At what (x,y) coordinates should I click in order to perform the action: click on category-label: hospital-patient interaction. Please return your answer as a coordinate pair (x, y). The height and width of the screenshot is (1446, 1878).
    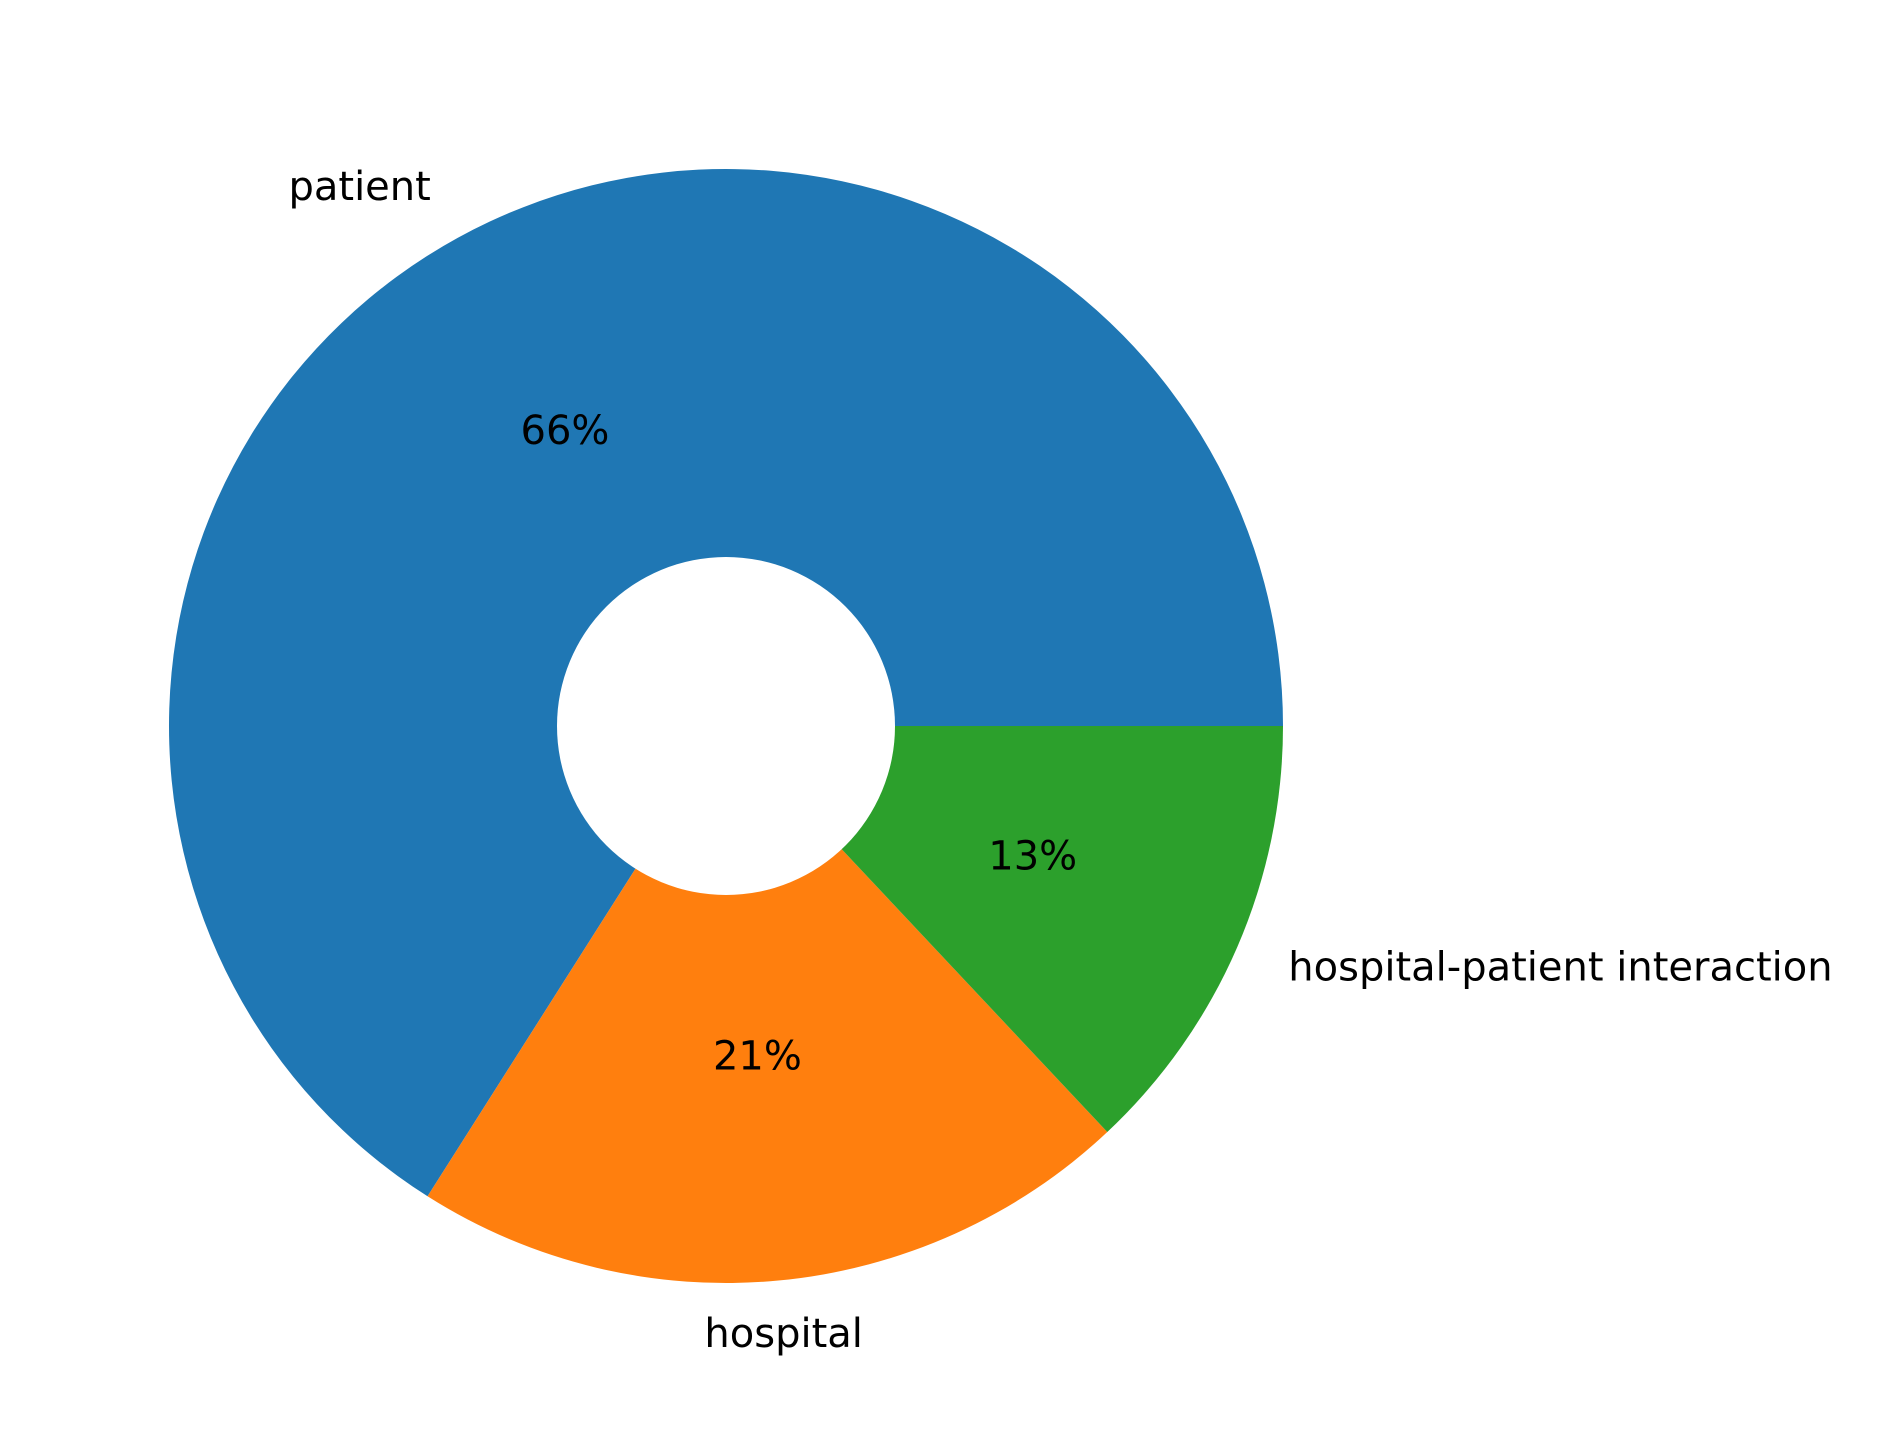
    Looking at the image, I should click on (1560, 967).